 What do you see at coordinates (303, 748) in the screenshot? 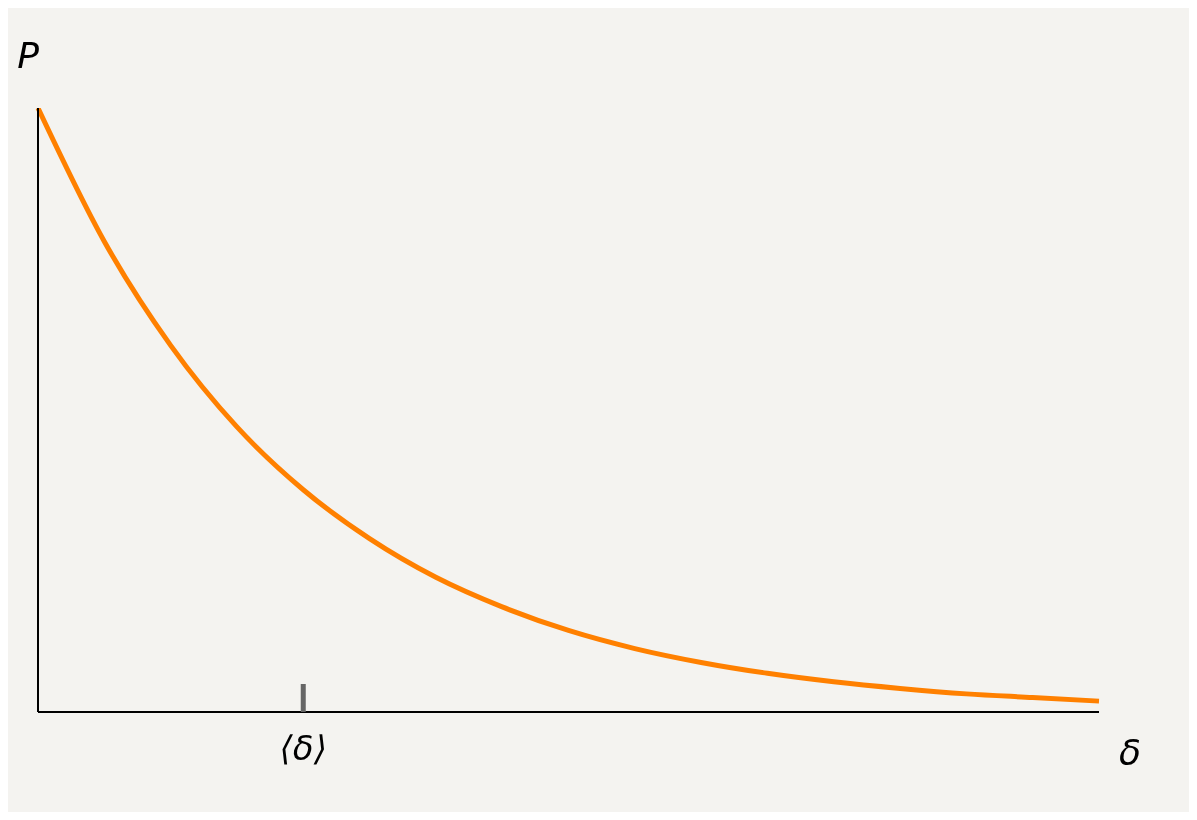
I see `text: ⟨δ⟩` at bounding box center [303, 748].